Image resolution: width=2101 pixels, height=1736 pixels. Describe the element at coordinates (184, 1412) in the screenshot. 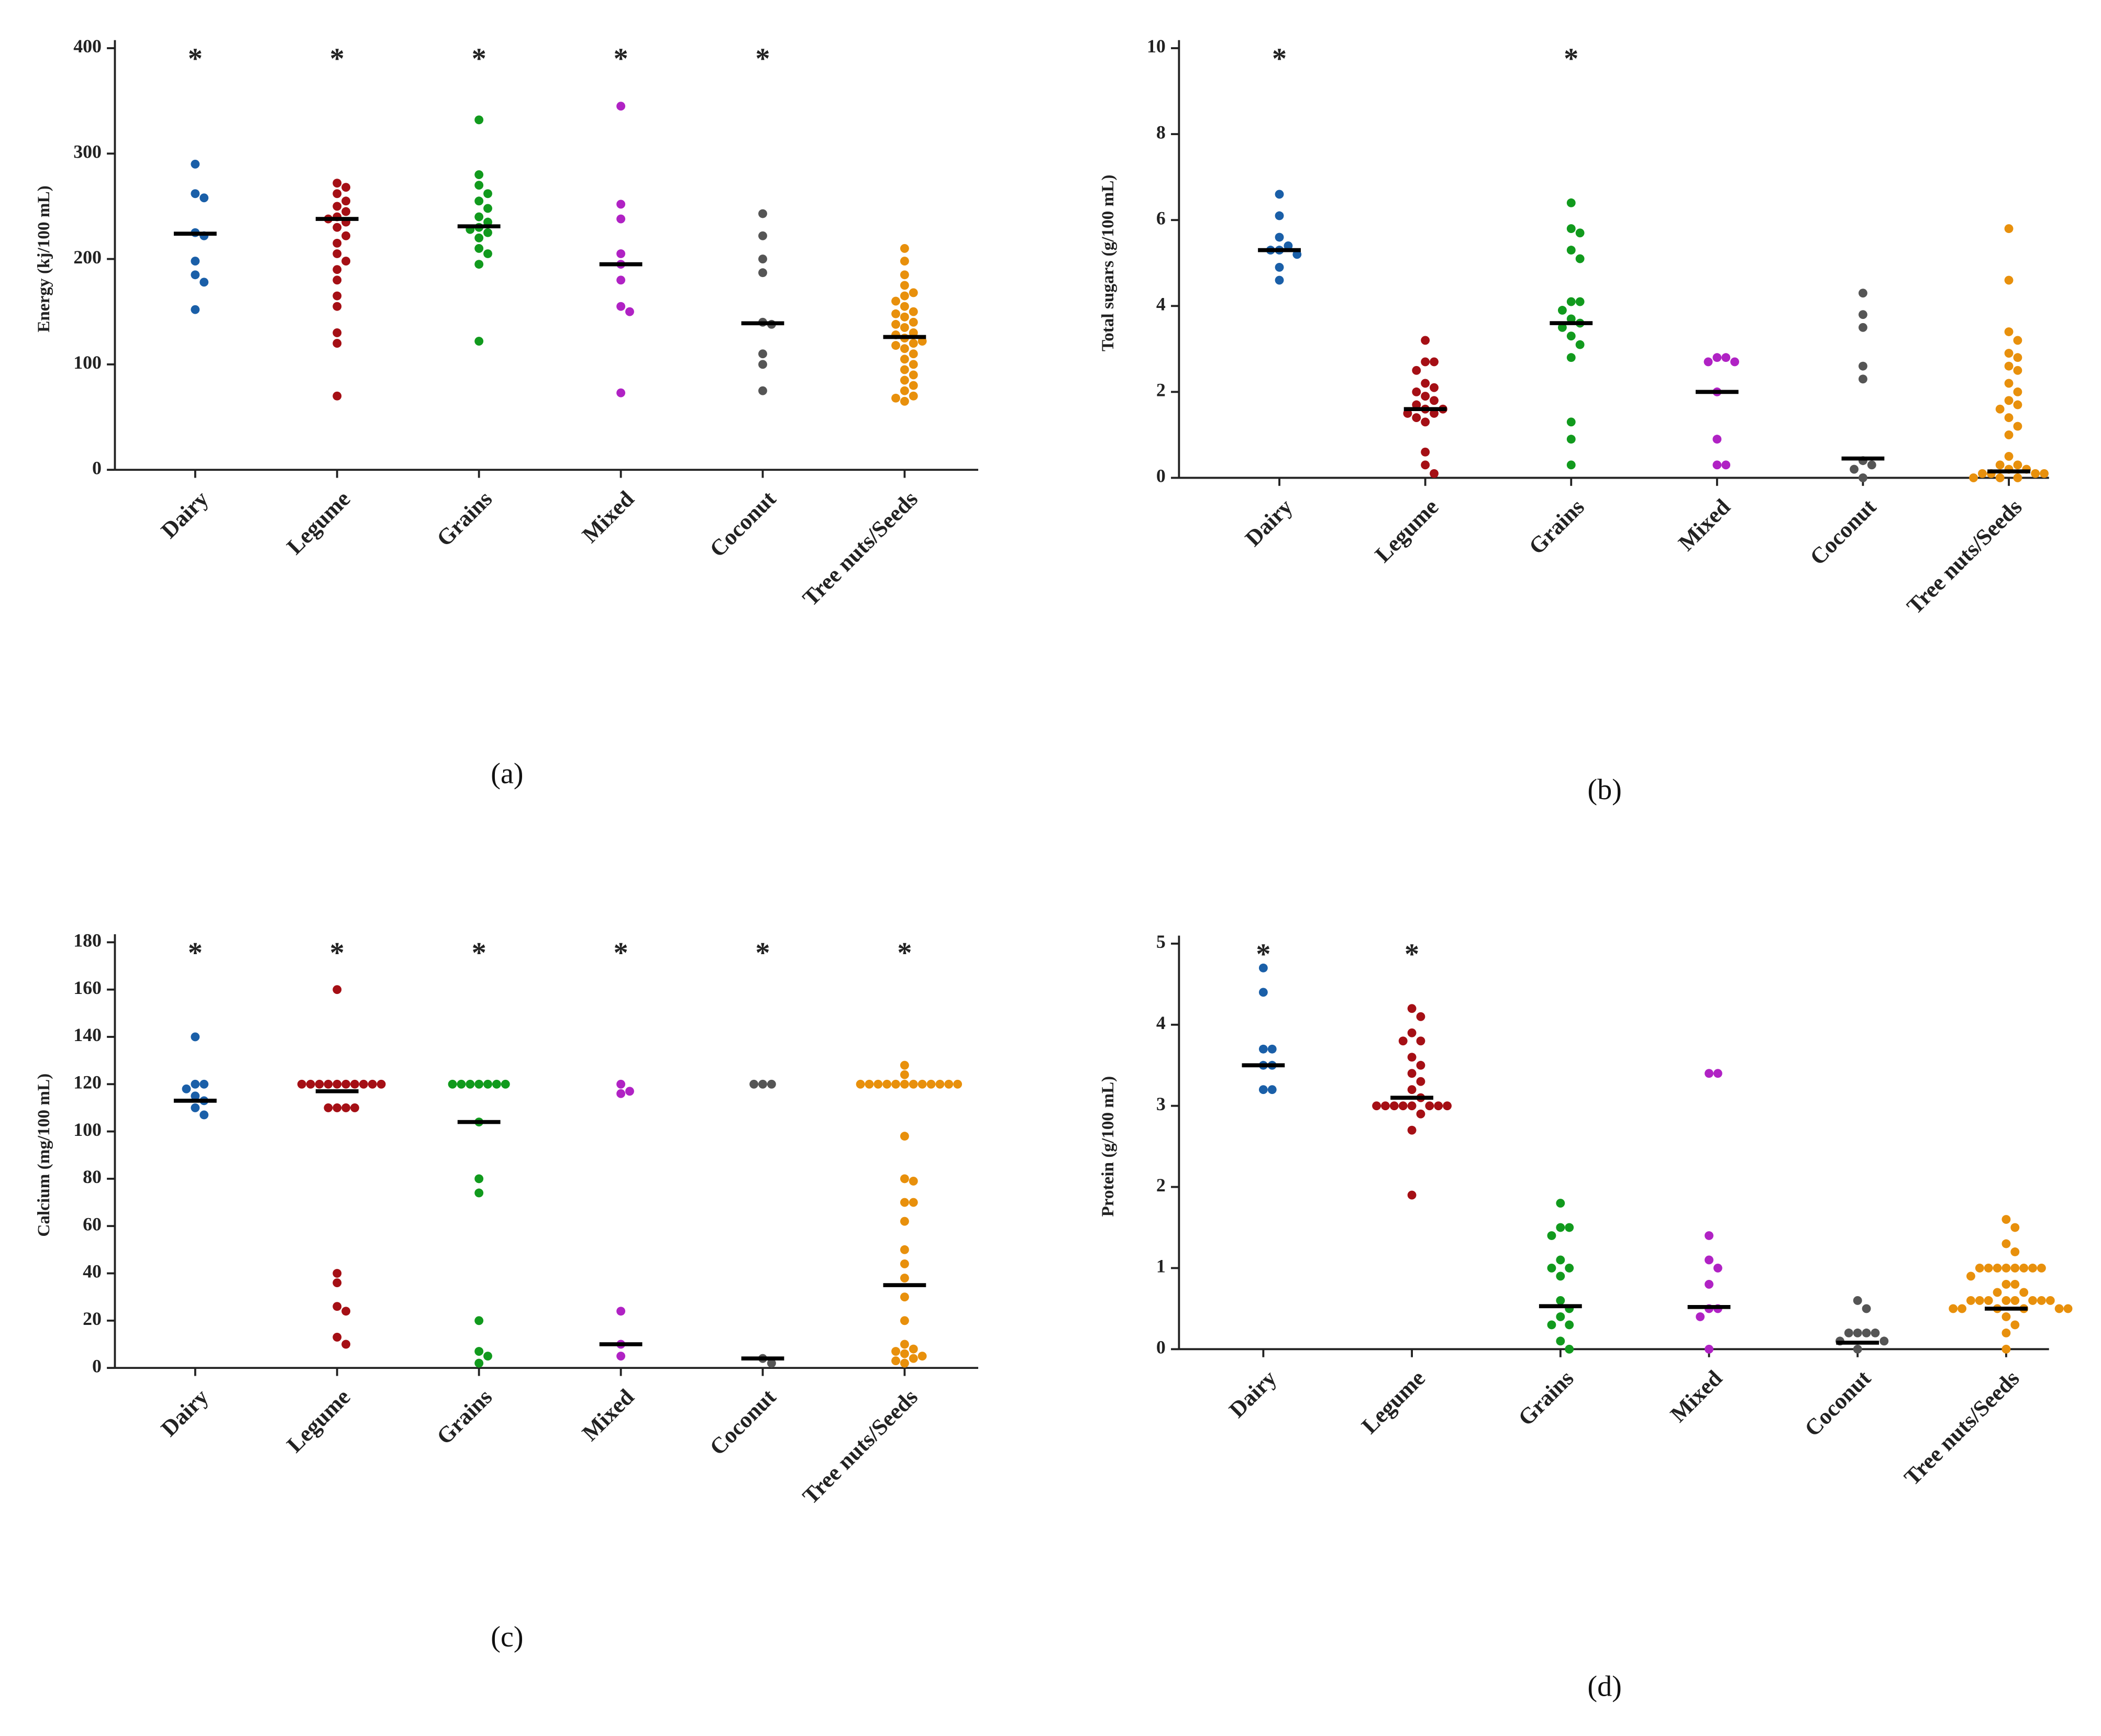

I see `x-tick-label: Dairy` at that location.